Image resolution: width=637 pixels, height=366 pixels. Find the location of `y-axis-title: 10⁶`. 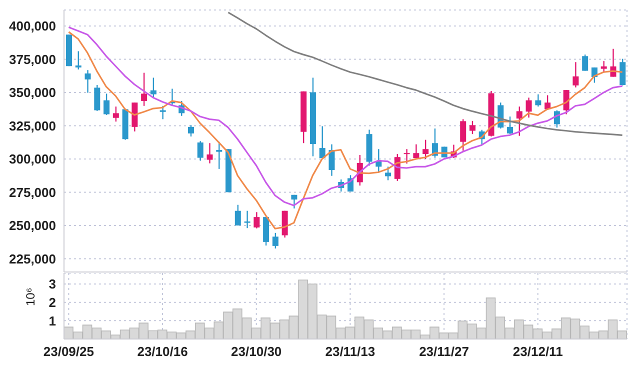

y-axis-title: 10⁶ is located at coordinates (30, 297).